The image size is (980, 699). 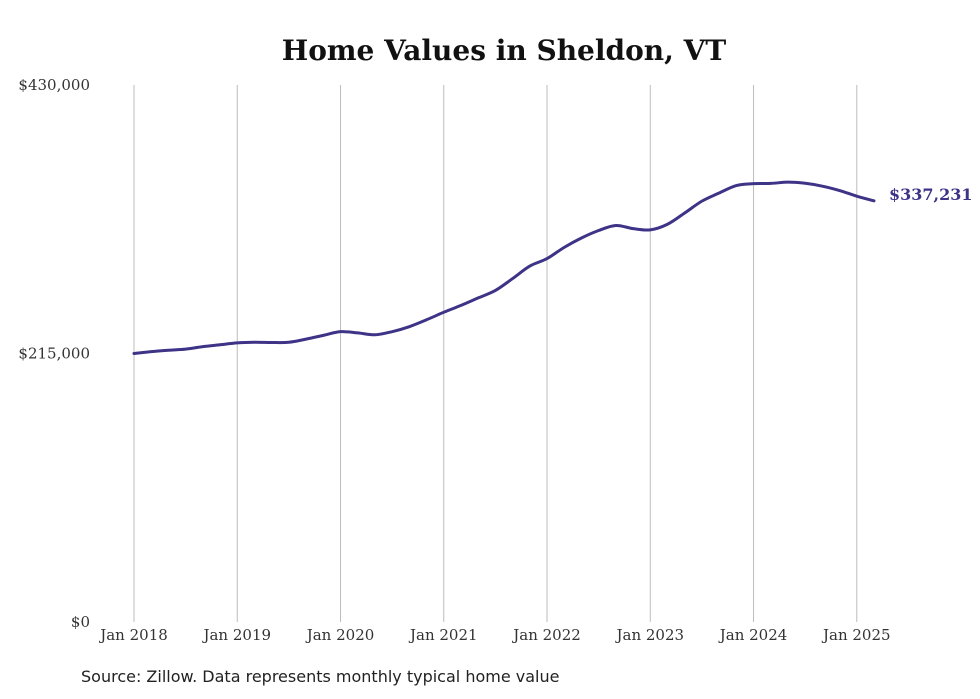 I want to click on y-tick-label: $430,000, so click(x=54, y=85).